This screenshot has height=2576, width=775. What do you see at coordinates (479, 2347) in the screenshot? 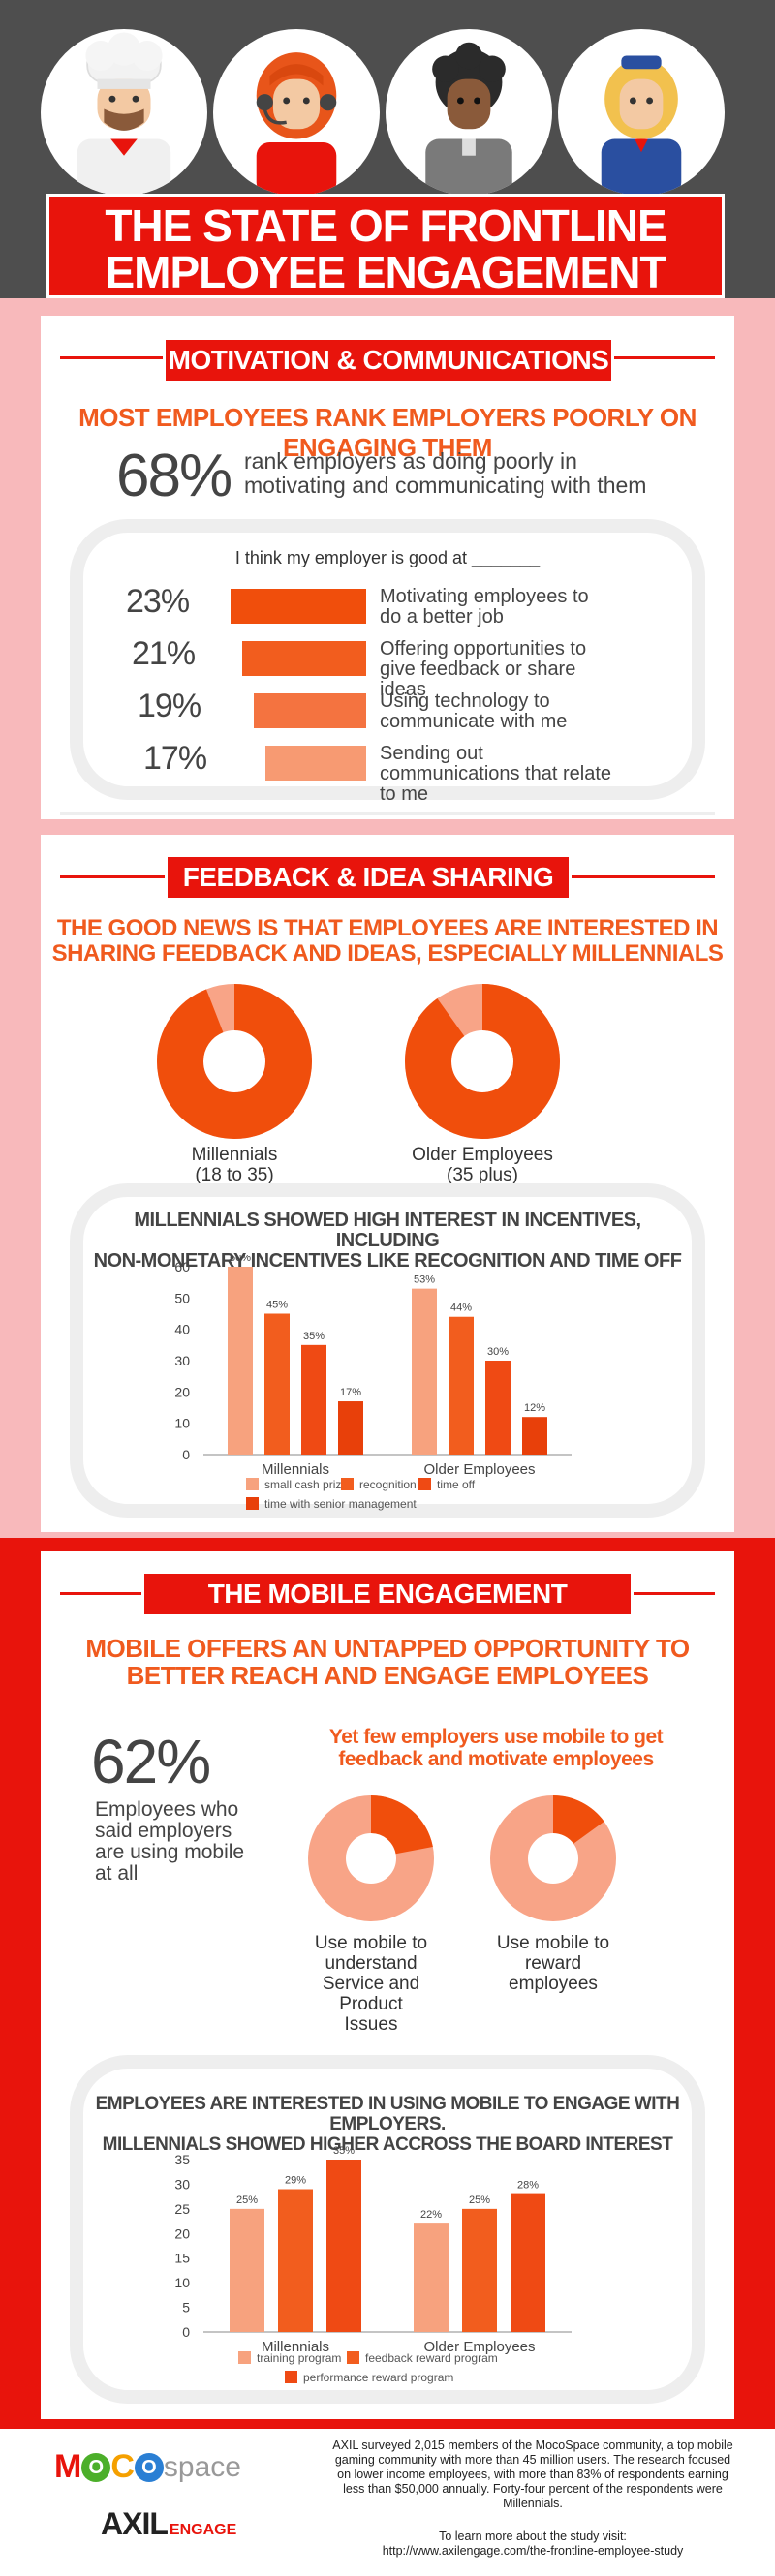
I see `x-category-label: Older Employees` at bounding box center [479, 2347].